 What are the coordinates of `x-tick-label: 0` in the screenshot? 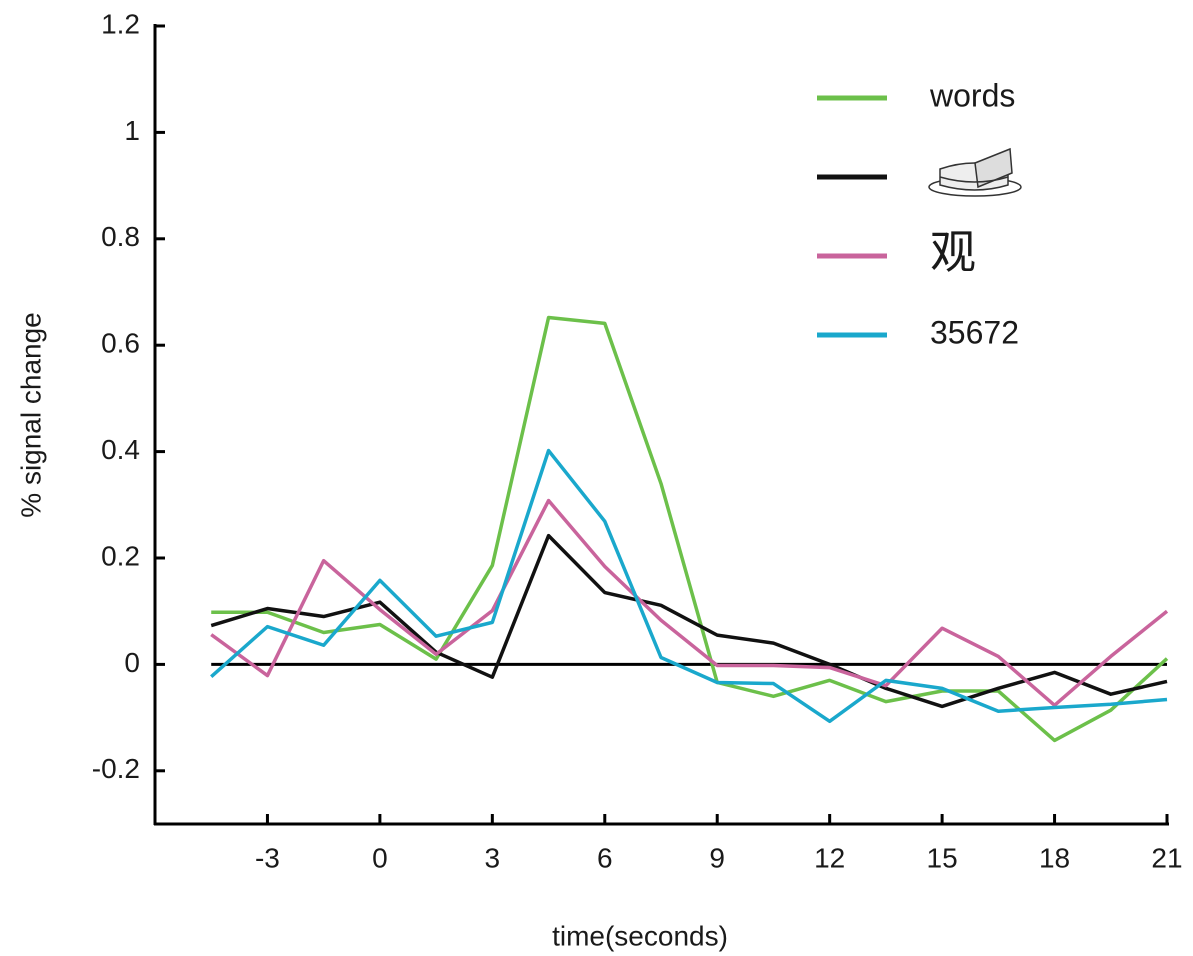 It's located at (380, 857).